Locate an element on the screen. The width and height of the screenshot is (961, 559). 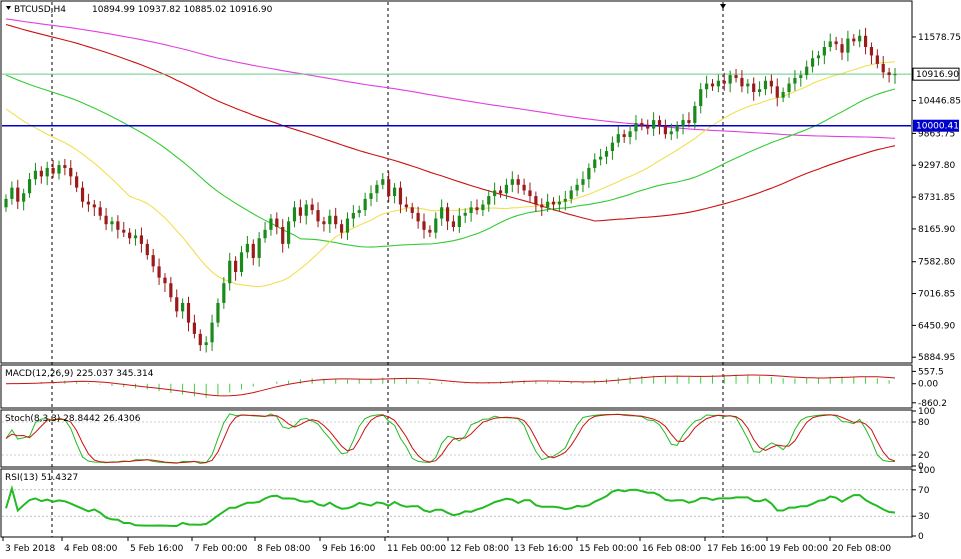
rsi-line is located at coordinates (450, 506).